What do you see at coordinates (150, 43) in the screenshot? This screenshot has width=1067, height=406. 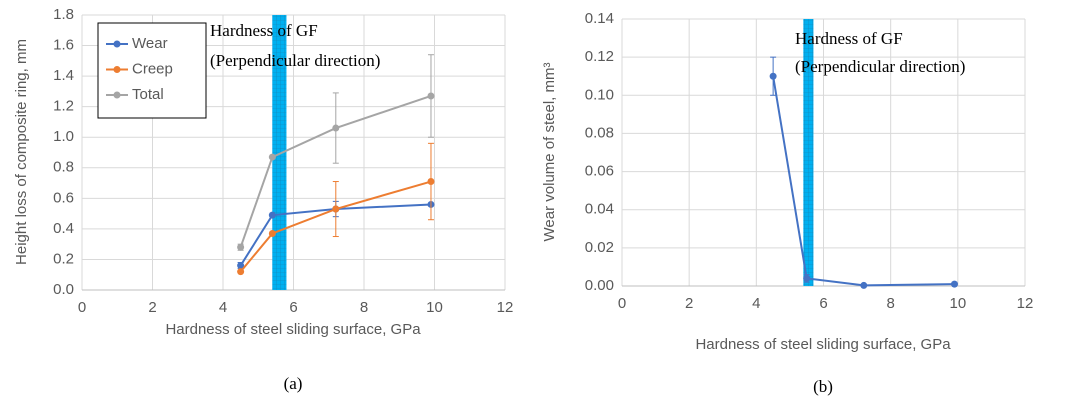 I see `legend-label: Wear` at bounding box center [150, 43].